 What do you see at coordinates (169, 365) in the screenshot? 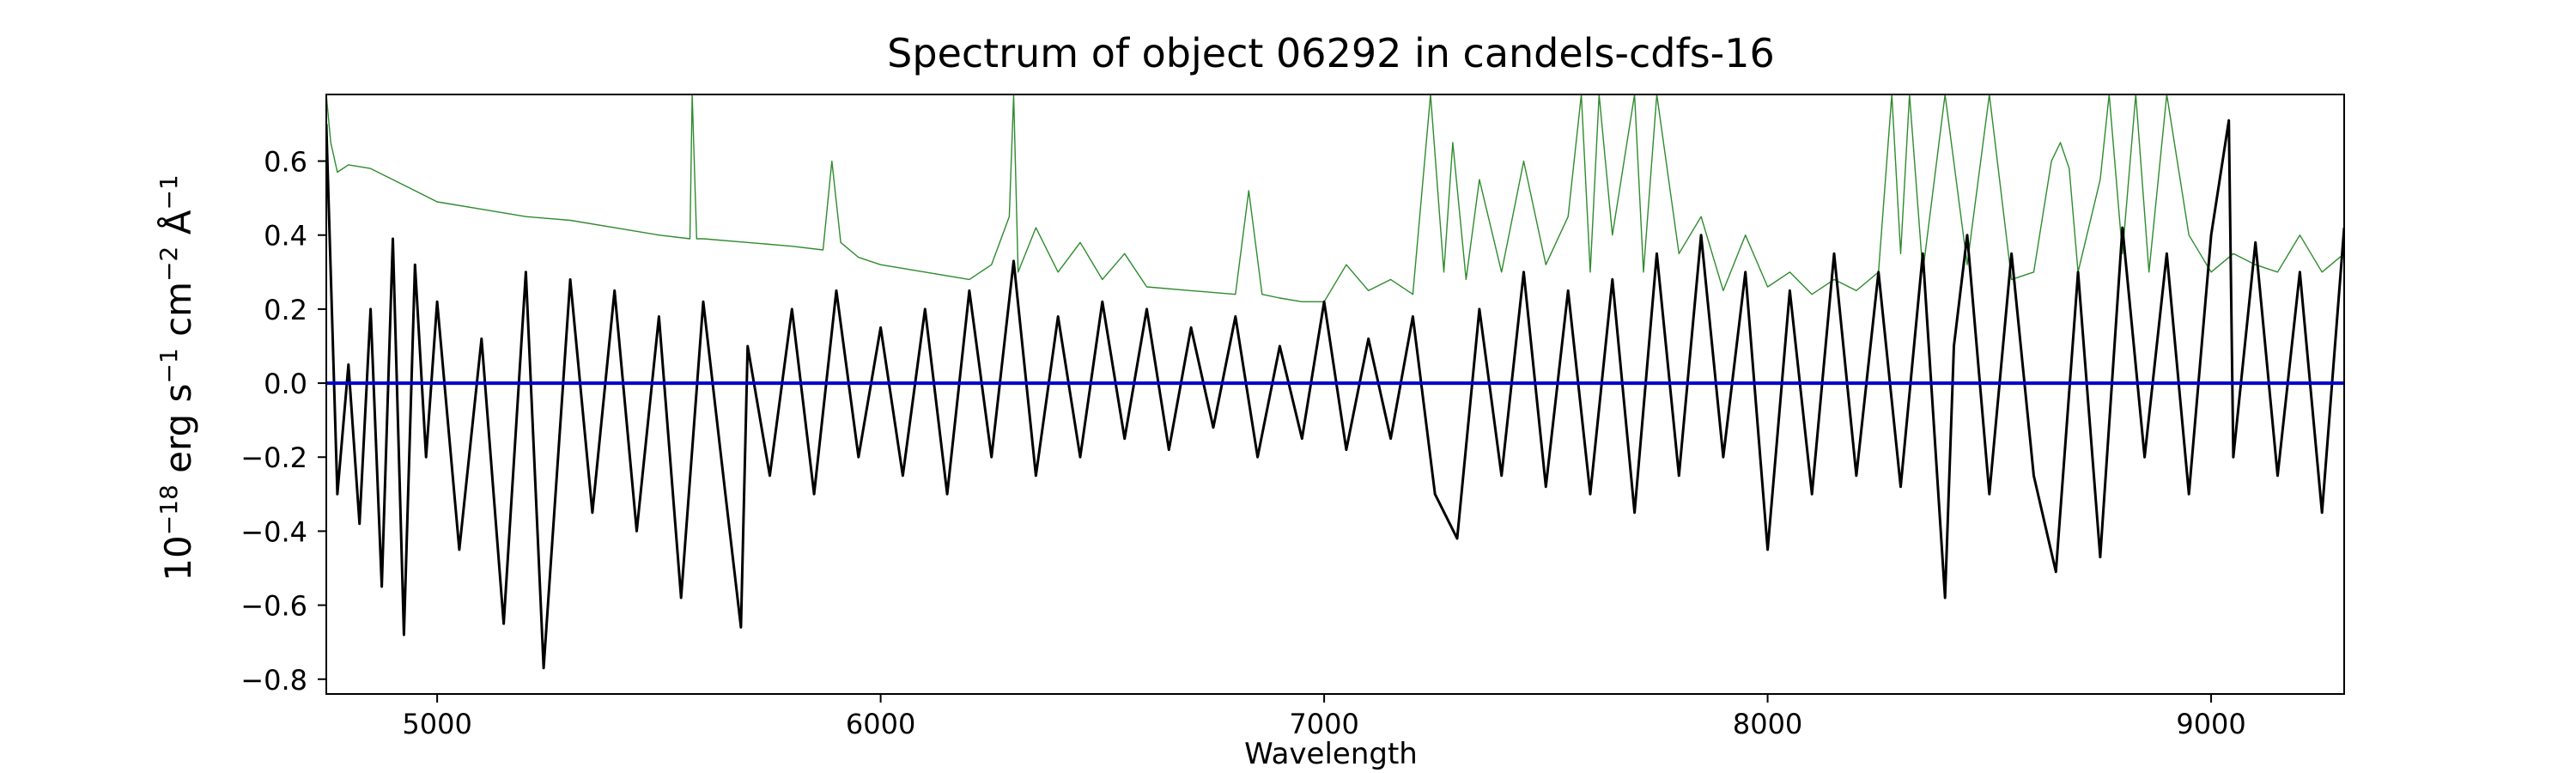
I see `y-label-exp2: −1` at bounding box center [169, 365].